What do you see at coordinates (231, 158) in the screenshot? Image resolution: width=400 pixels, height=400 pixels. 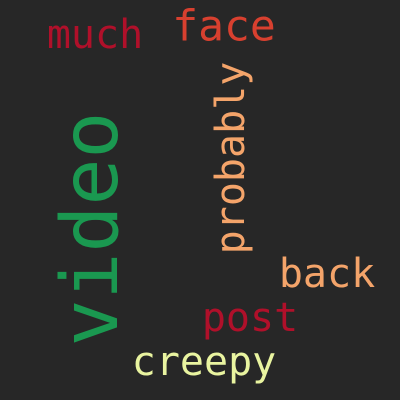 I see `word-probably: probably` at bounding box center [231, 158].